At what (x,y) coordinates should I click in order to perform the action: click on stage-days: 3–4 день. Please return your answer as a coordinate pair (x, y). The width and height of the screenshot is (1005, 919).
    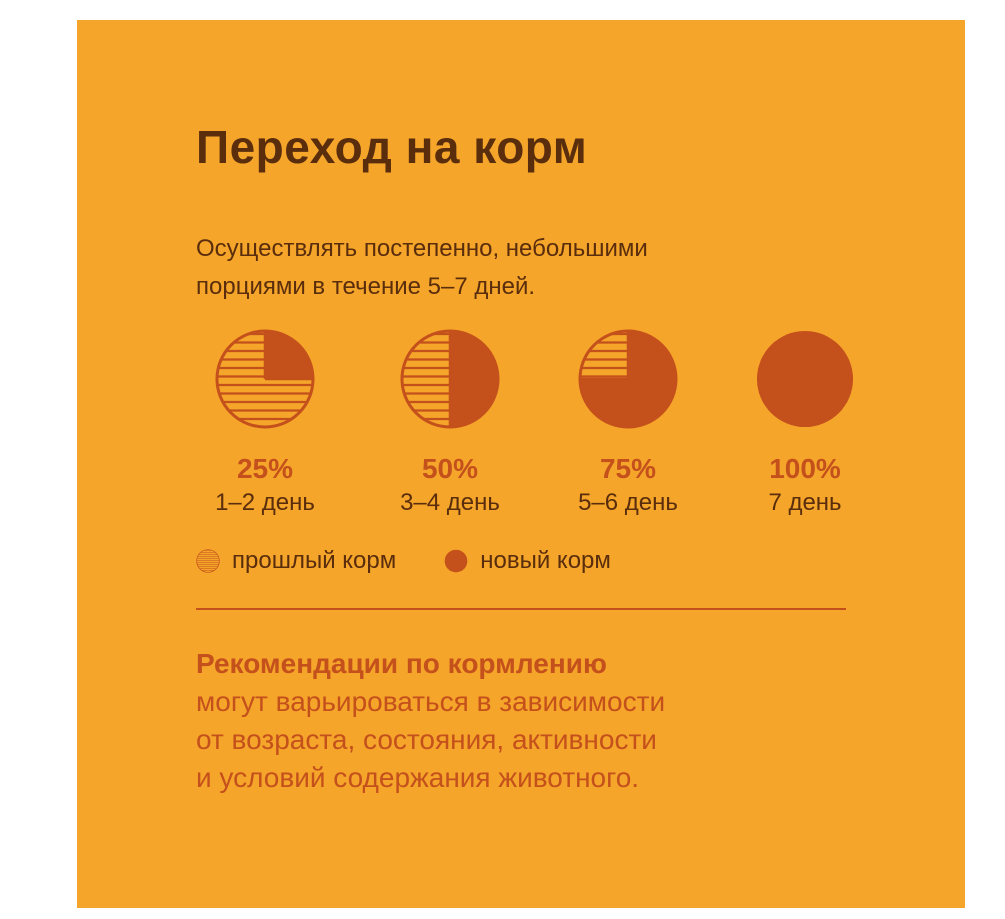
    Looking at the image, I should click on (450, 502).